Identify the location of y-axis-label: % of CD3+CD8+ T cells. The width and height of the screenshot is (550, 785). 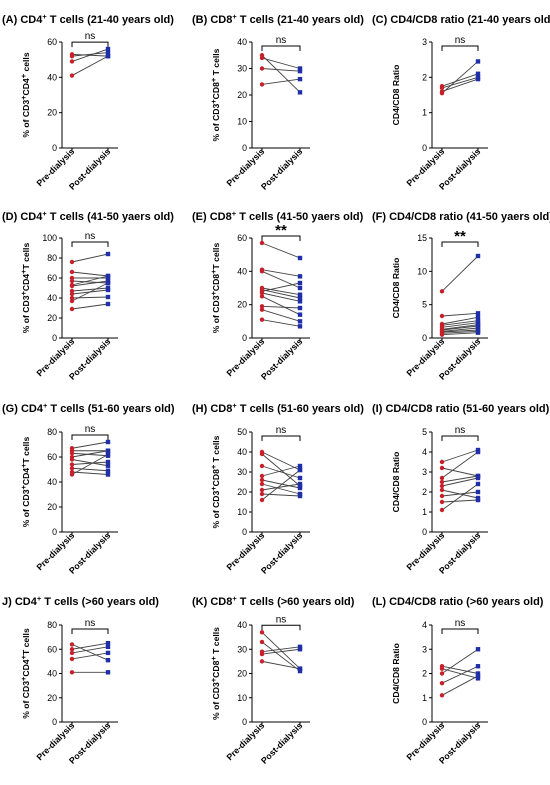
(215, 94).